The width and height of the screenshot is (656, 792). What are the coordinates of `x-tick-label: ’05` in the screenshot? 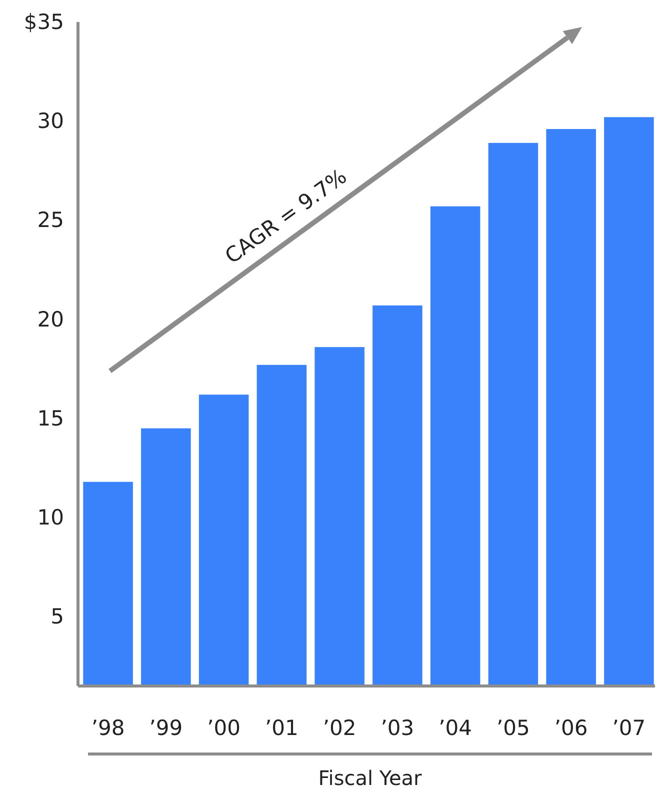 It's located at (513, 728).